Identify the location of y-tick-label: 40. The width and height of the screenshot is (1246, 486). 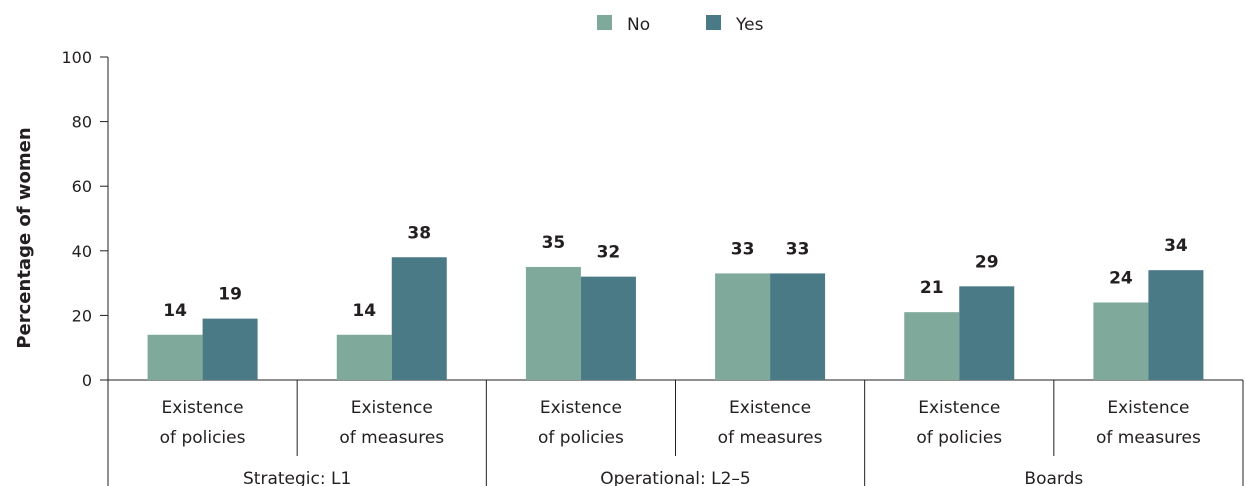
(82, 251).